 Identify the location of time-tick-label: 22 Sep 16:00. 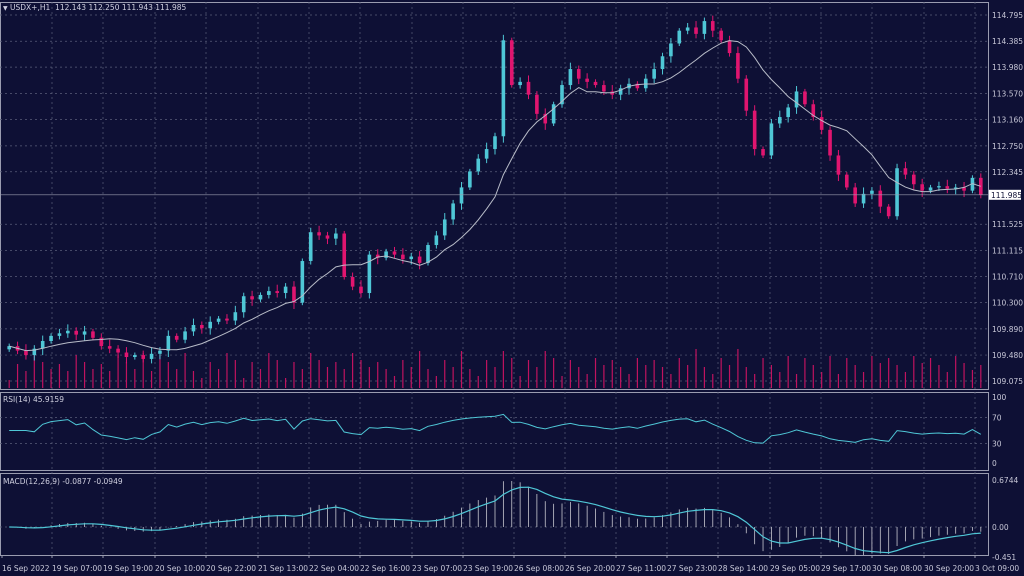
(385, 568).